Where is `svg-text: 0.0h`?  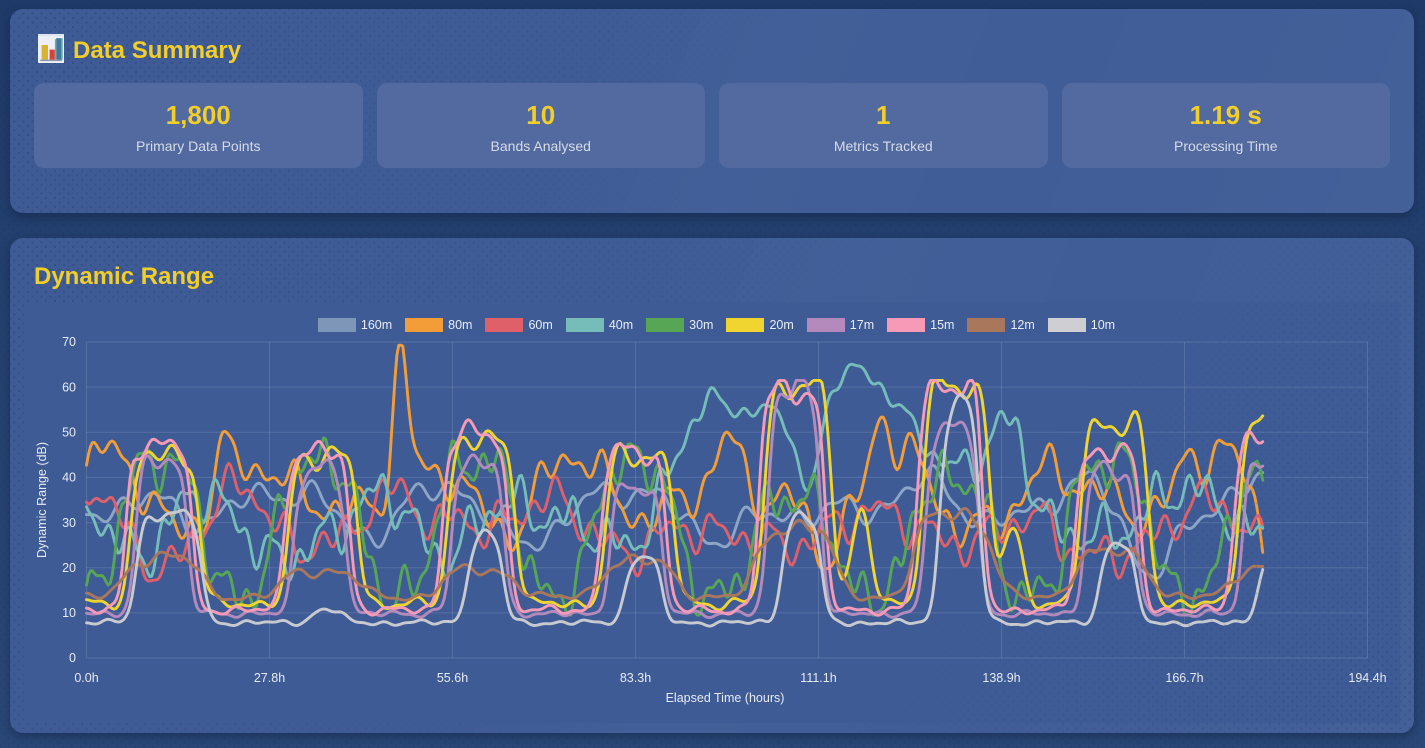 svg-text: 0.0h is located at coordinates (86, 678).